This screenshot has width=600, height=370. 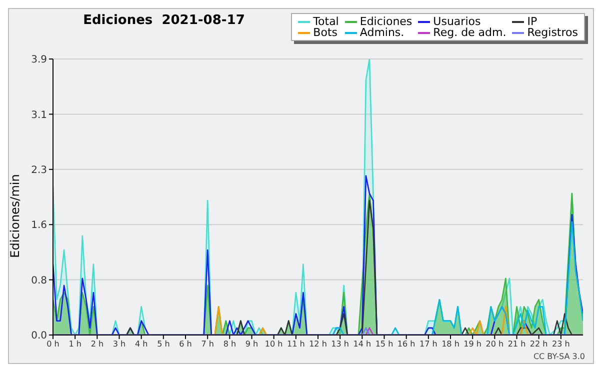 I want to click on x-tick-label: 13 h, so click(x=340, y=344).